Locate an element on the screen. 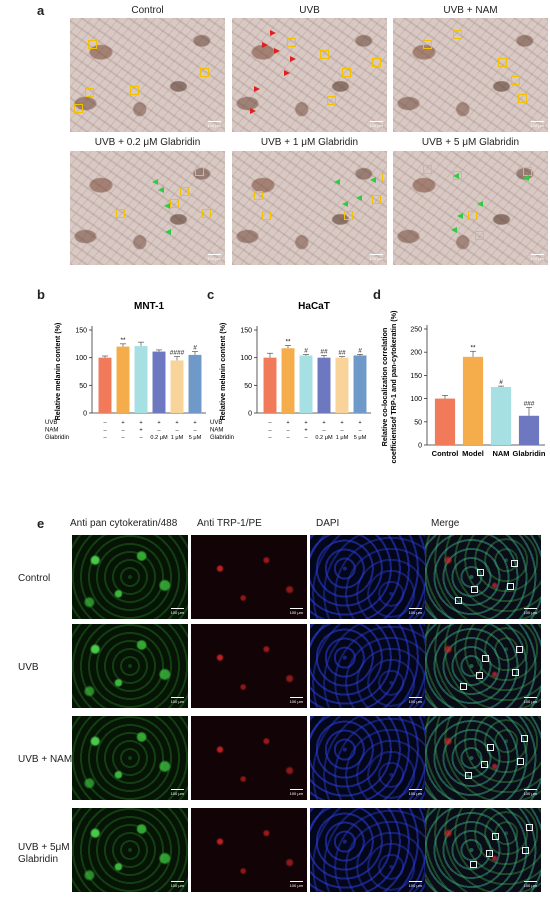 The height and width of the screenshot is (904, 550). chart-title: HaCaT is located at coordinates (314, 306).